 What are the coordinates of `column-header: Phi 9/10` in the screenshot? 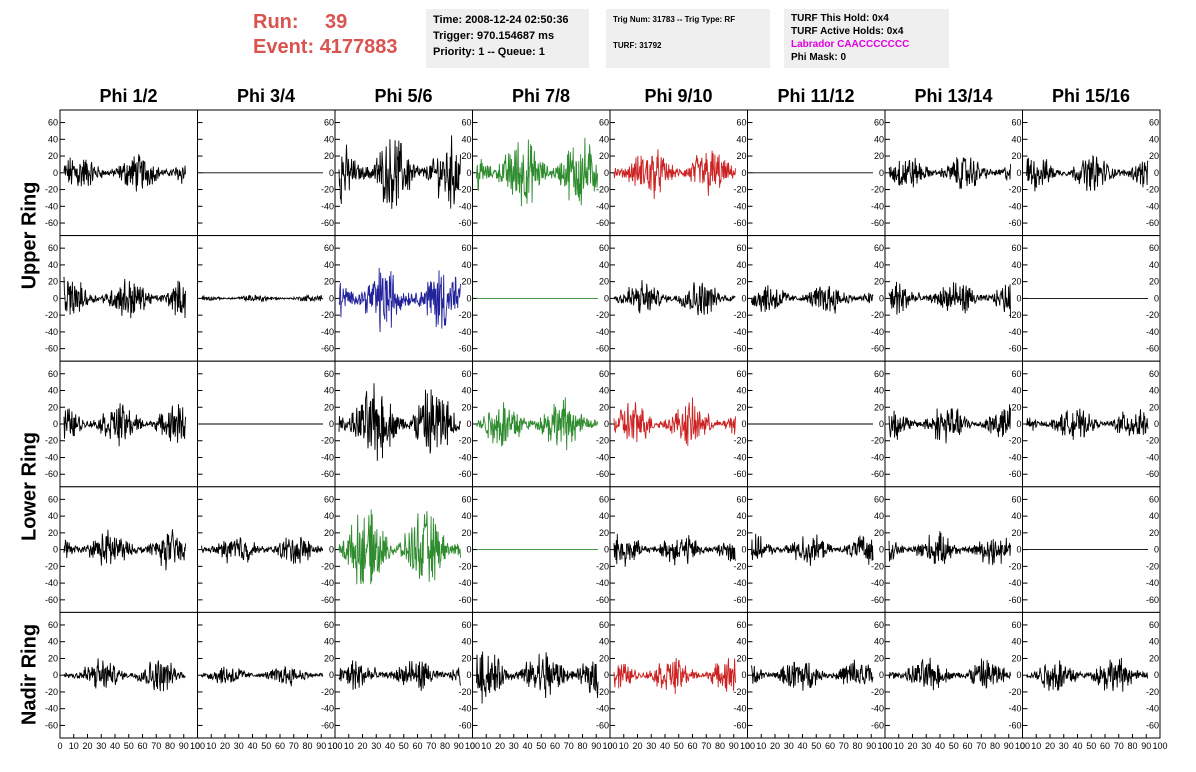 It's located at (678, 96).